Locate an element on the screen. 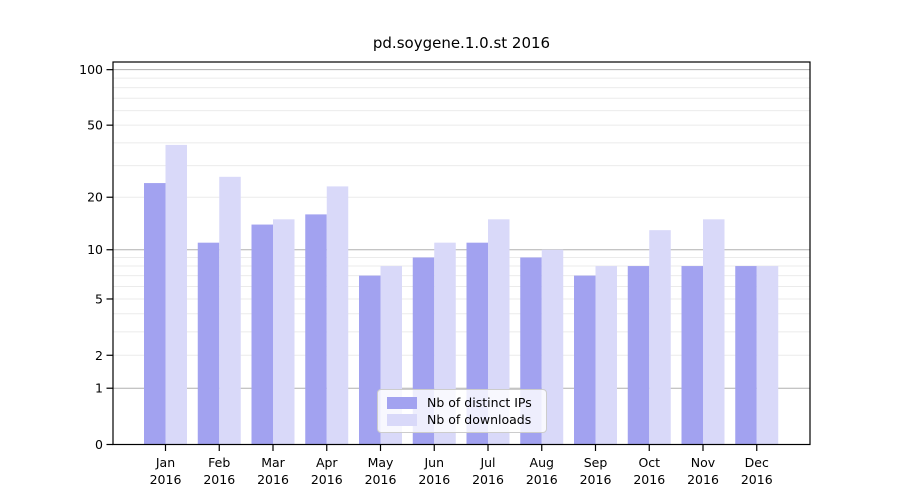 The width and height of the screenshot is (900, 500). bar-downloads-oct is located at coordinates (660, 337).